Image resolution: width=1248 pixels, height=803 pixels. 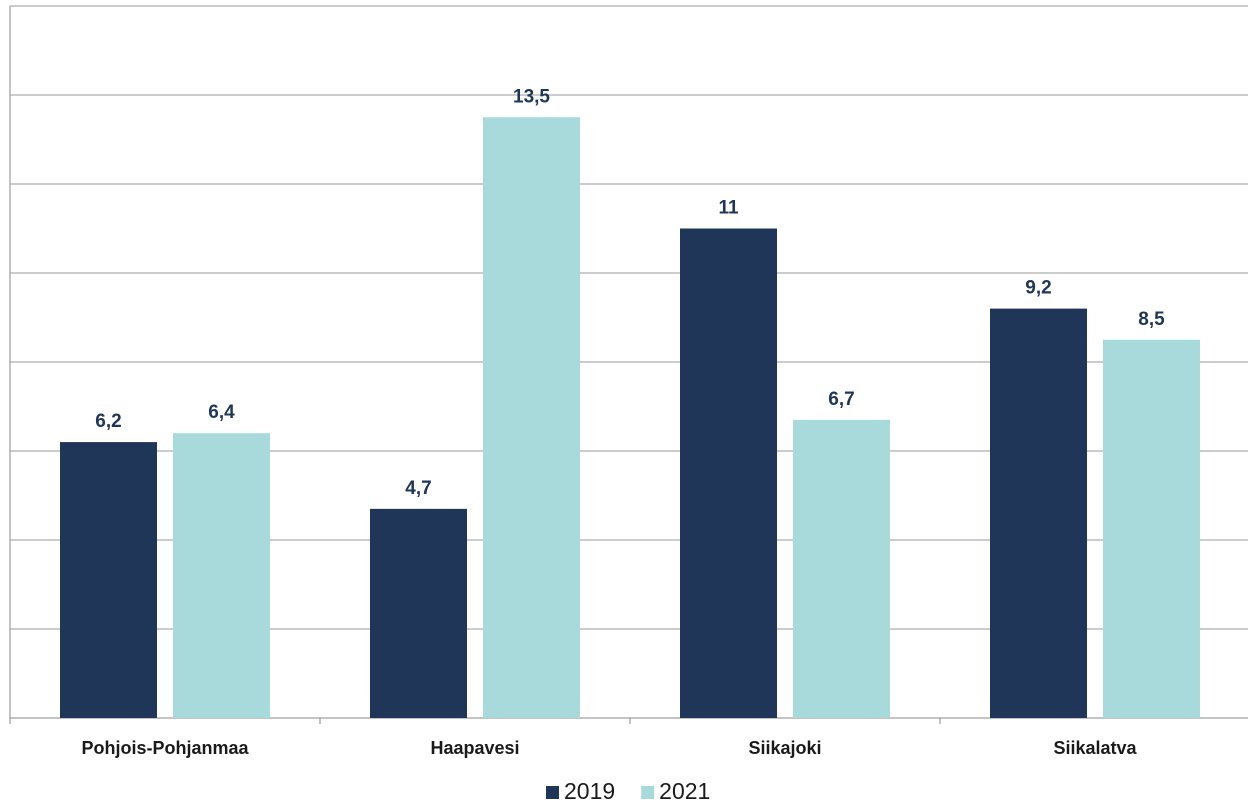 What do you see at coordinates (784, 748) in the screenshot?
I see `x-tick-label: Siikajoki` at bounding box center [784, 748].